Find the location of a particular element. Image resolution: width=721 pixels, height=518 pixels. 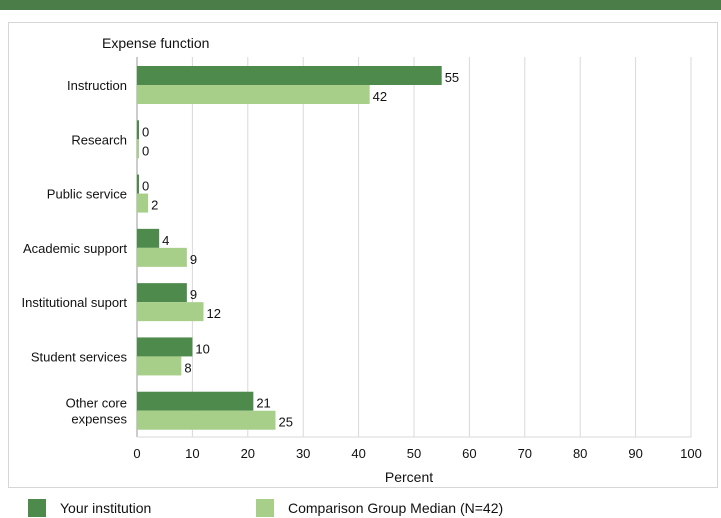

data-label: 2 is located at coordinates (154, 205).